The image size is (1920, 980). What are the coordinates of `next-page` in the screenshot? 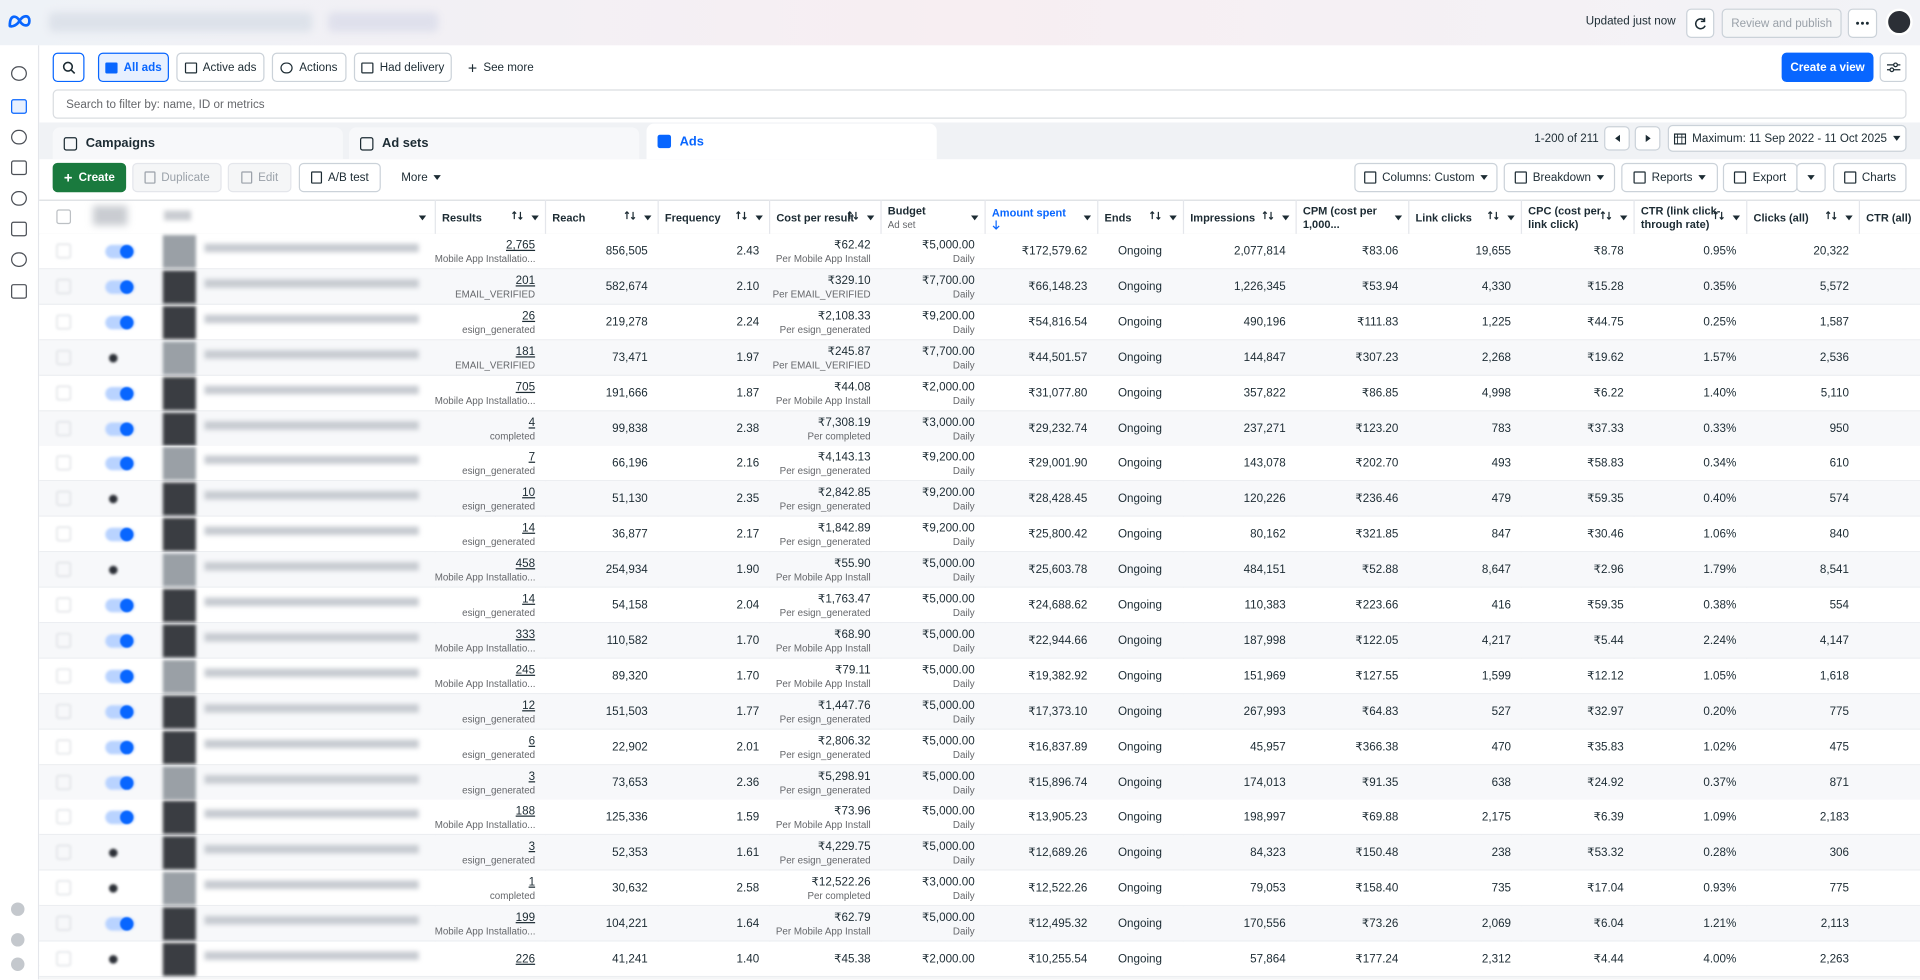 It's located at (1647, 138).